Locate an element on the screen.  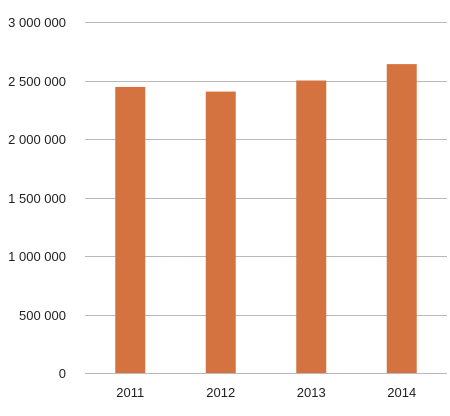
bar-2012 is located at coordinates (220, 232).